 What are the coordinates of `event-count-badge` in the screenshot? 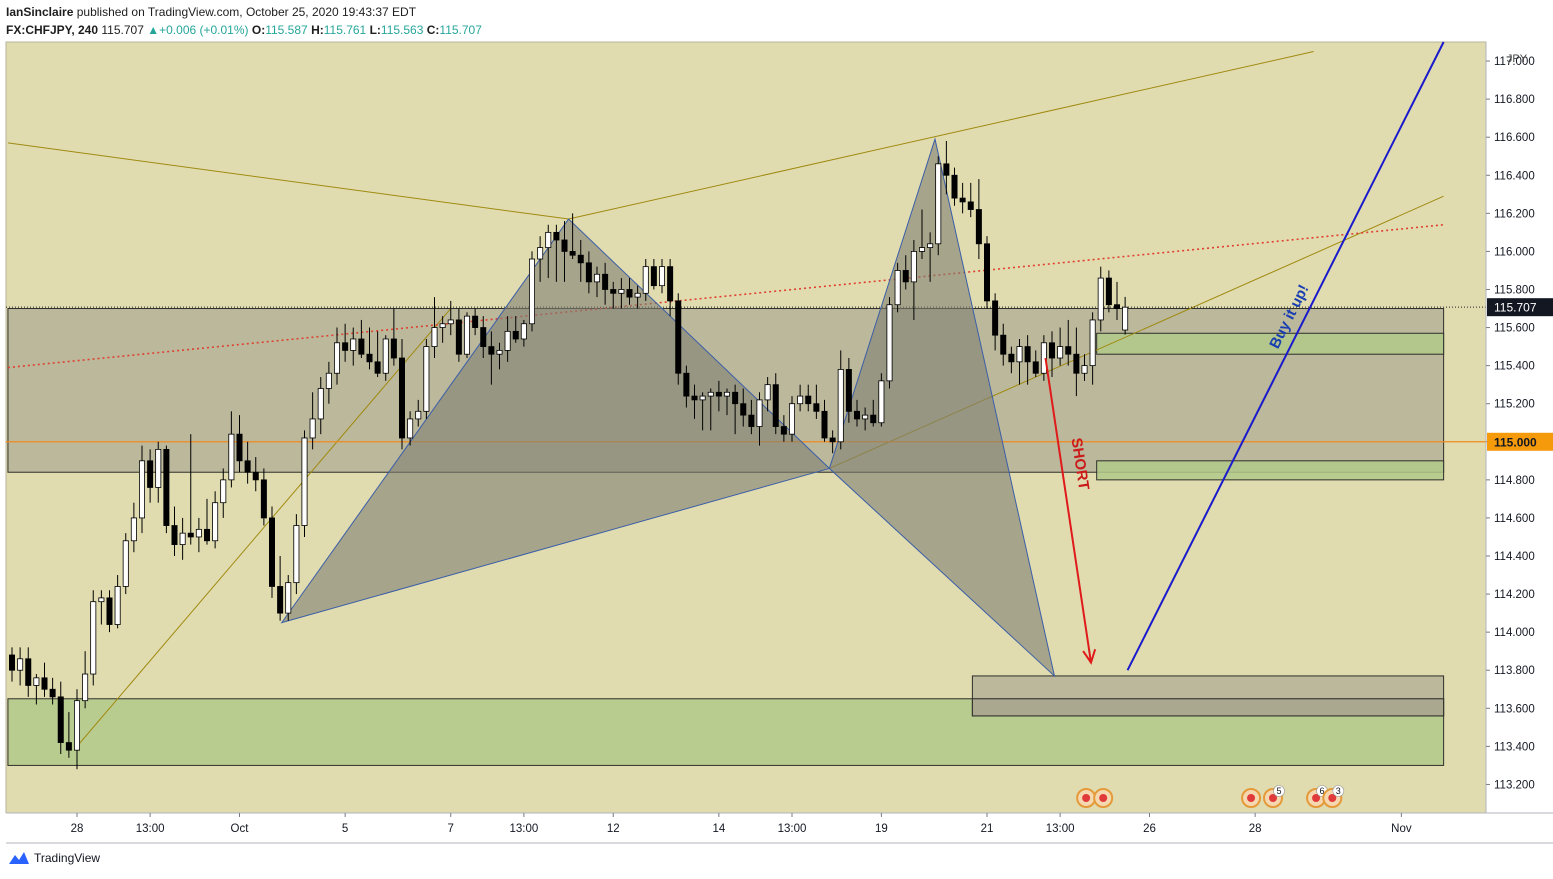 It's located at (1279, 791).